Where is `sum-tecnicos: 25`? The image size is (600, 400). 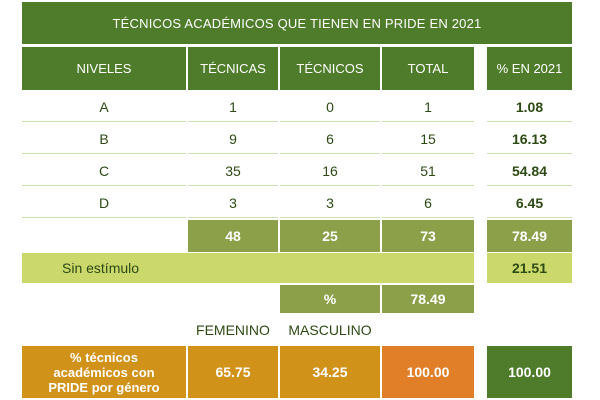 sum-tecnicos: 25 is located at coordinates (330, 236).